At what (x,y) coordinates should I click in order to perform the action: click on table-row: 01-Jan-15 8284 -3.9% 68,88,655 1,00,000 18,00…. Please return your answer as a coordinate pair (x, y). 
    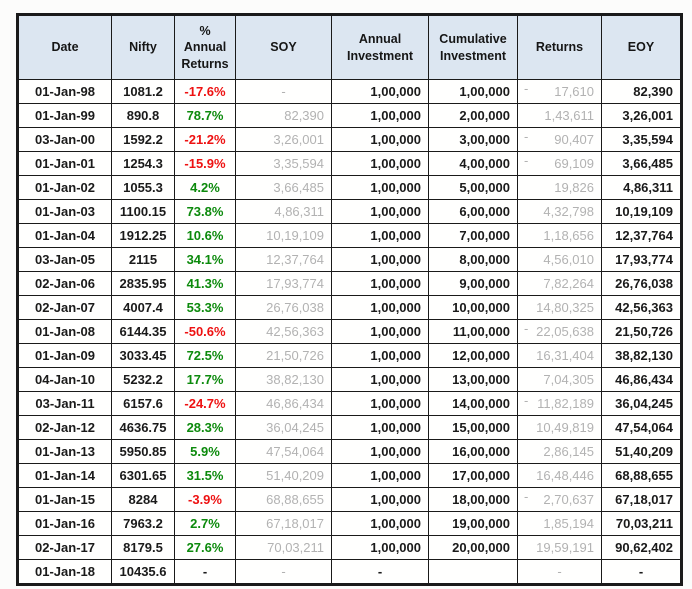
    Looking at the image, I should click on (349, 499).